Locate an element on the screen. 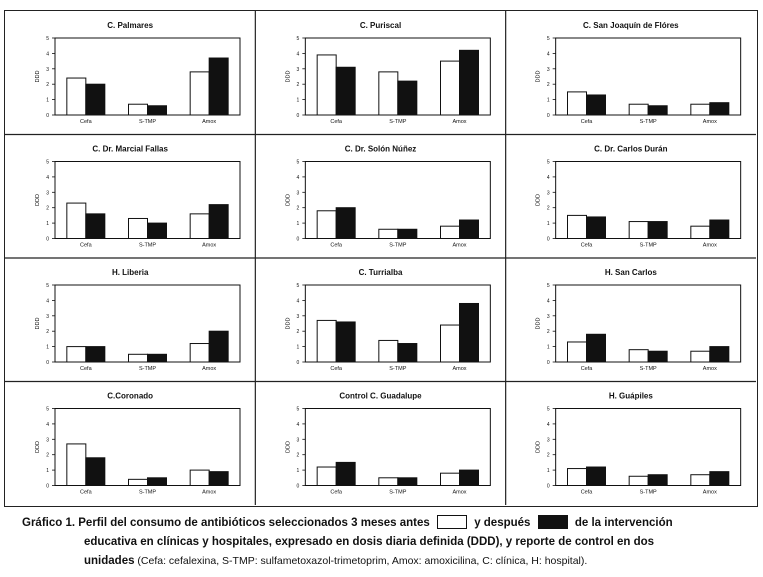  panel-title: C. Puriscal is located at coordinates (380, 25).